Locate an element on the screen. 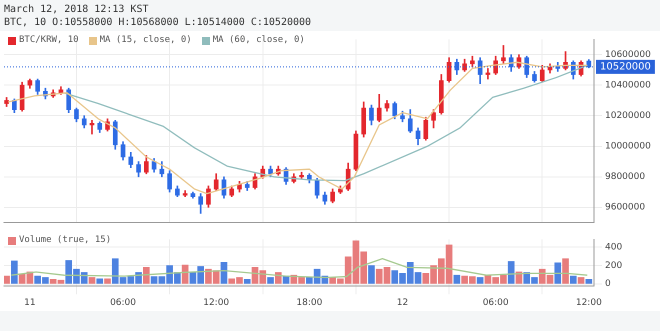 The width and height of the screenshot is (660, 331). y-tick-label: 10600000 is located at coordinates (628, 55).